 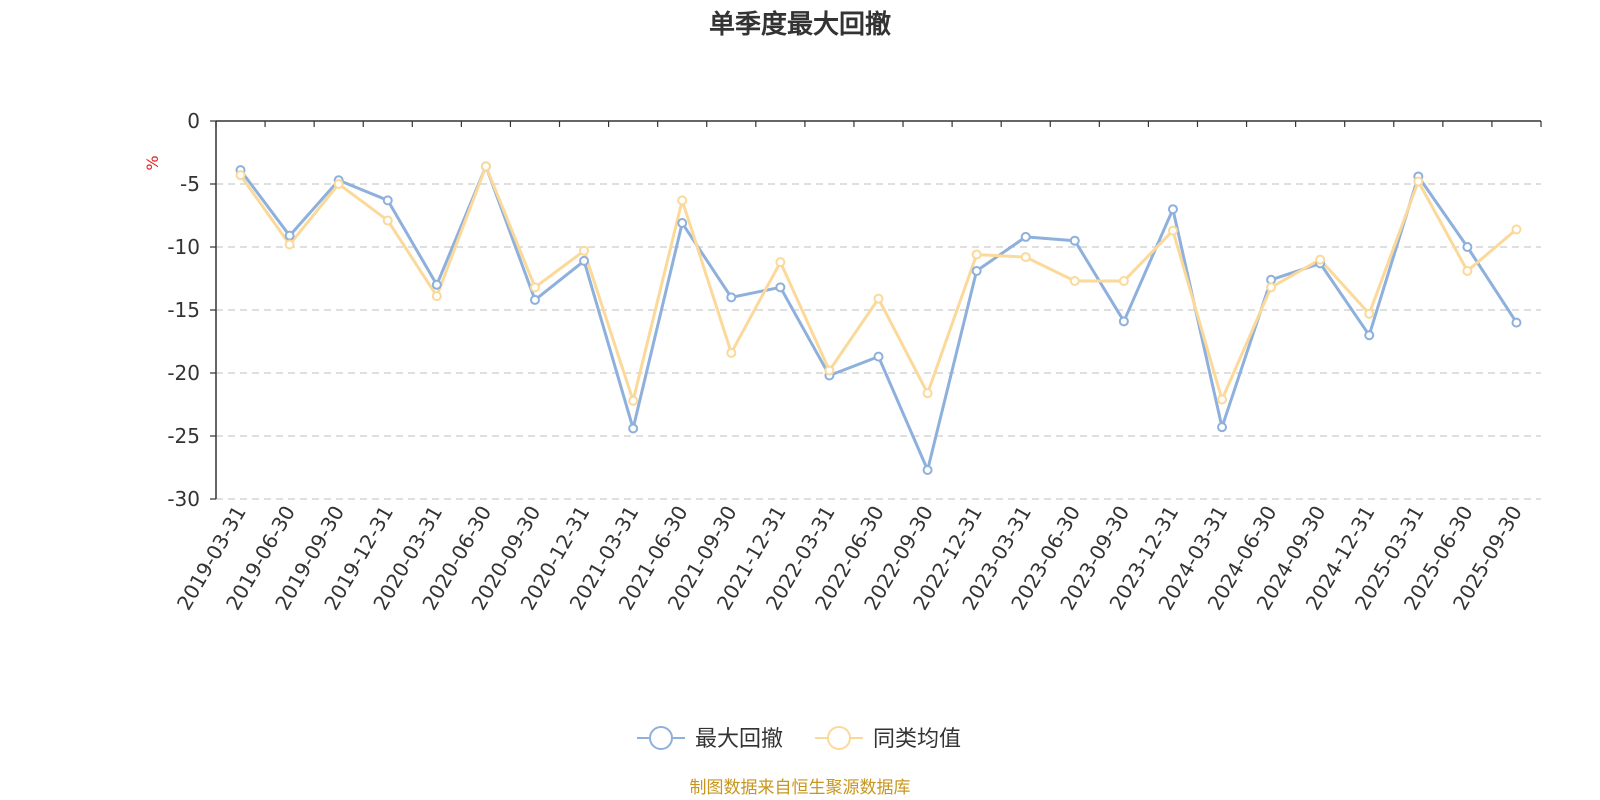 What do you see at coordinates (739, 739) in the screenshot?
I see `legend-label-1: 最大回撤` at bounding box center [739, 739].